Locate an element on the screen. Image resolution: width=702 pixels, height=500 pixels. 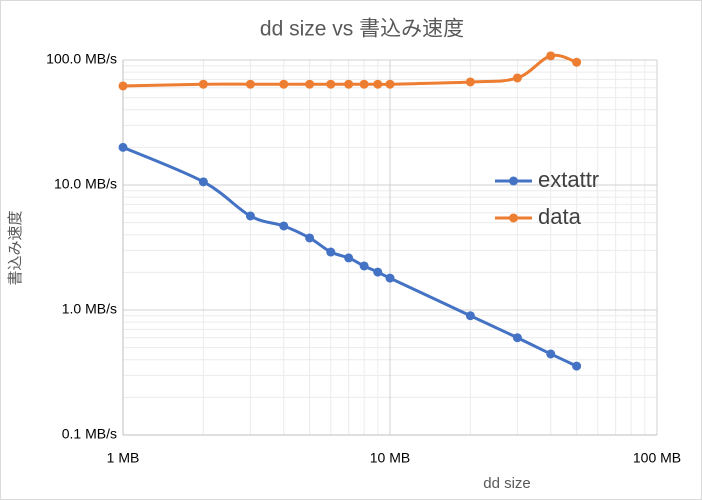
y-tick-label: 100.0 MB/s is located at coordinates (81, 59).